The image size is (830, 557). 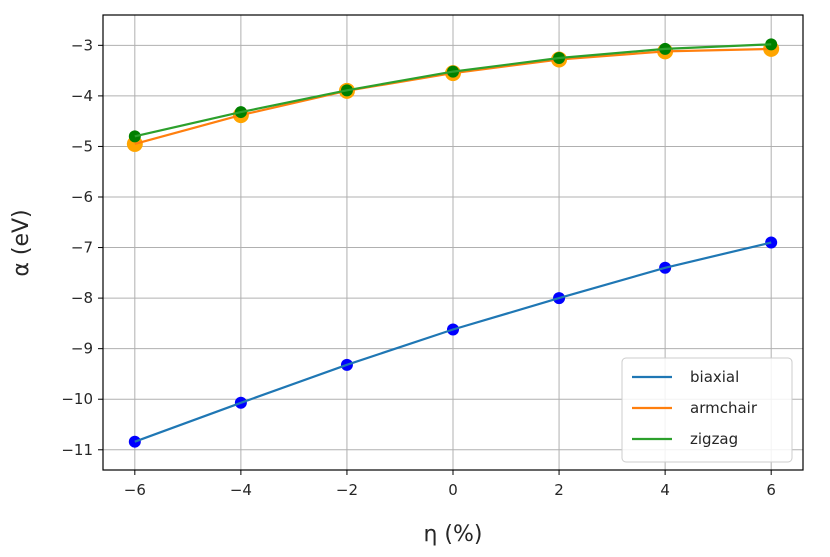 I want to click on legend-box, so click(x=707, y=410).